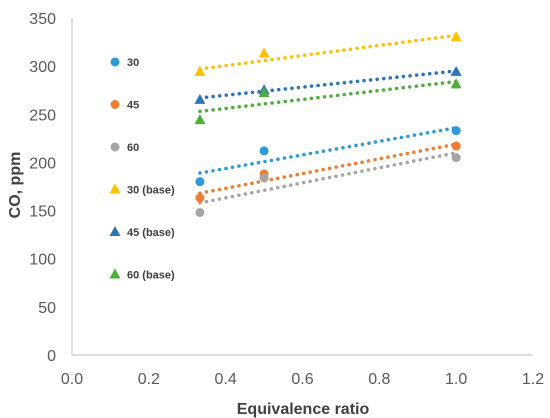 This screenshot has width=550, height=418. Describe the element at coordinates (42, 19) in the screenshot. I see `y-tick-label: 350` at that location.